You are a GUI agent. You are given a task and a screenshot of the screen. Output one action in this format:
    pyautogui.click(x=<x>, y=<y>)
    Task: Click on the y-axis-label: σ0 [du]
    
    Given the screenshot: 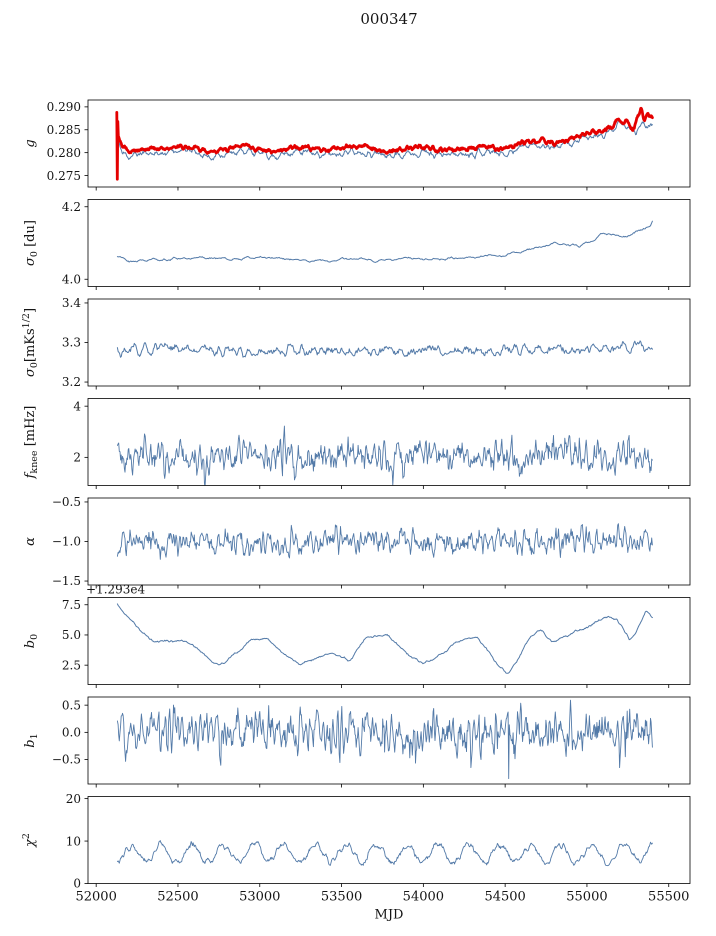 What is the action you would take?
    pyautogui.click(x=31, y=243)
    